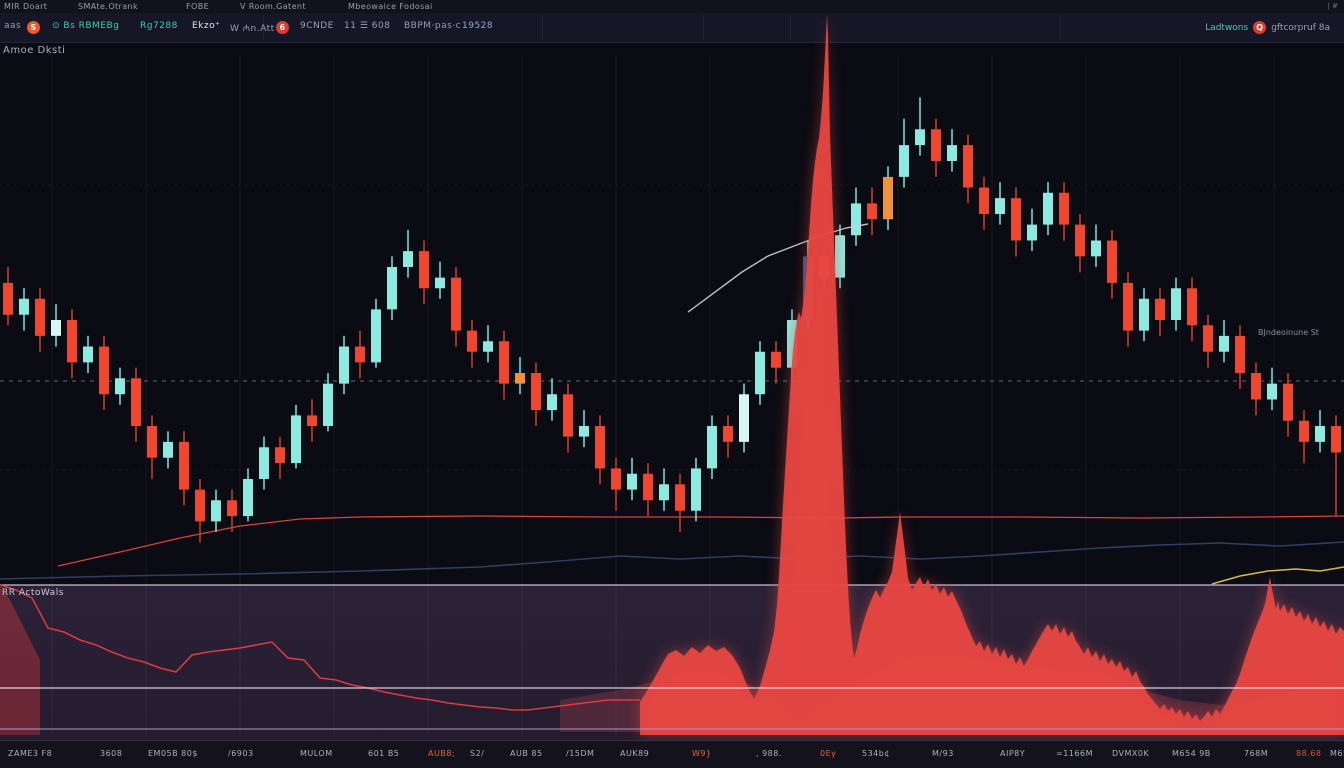  What do you see at coordinates (635, 753) in the screenshot?
I see `time-tick-label: AUK89` at bounding box center [635, 753].